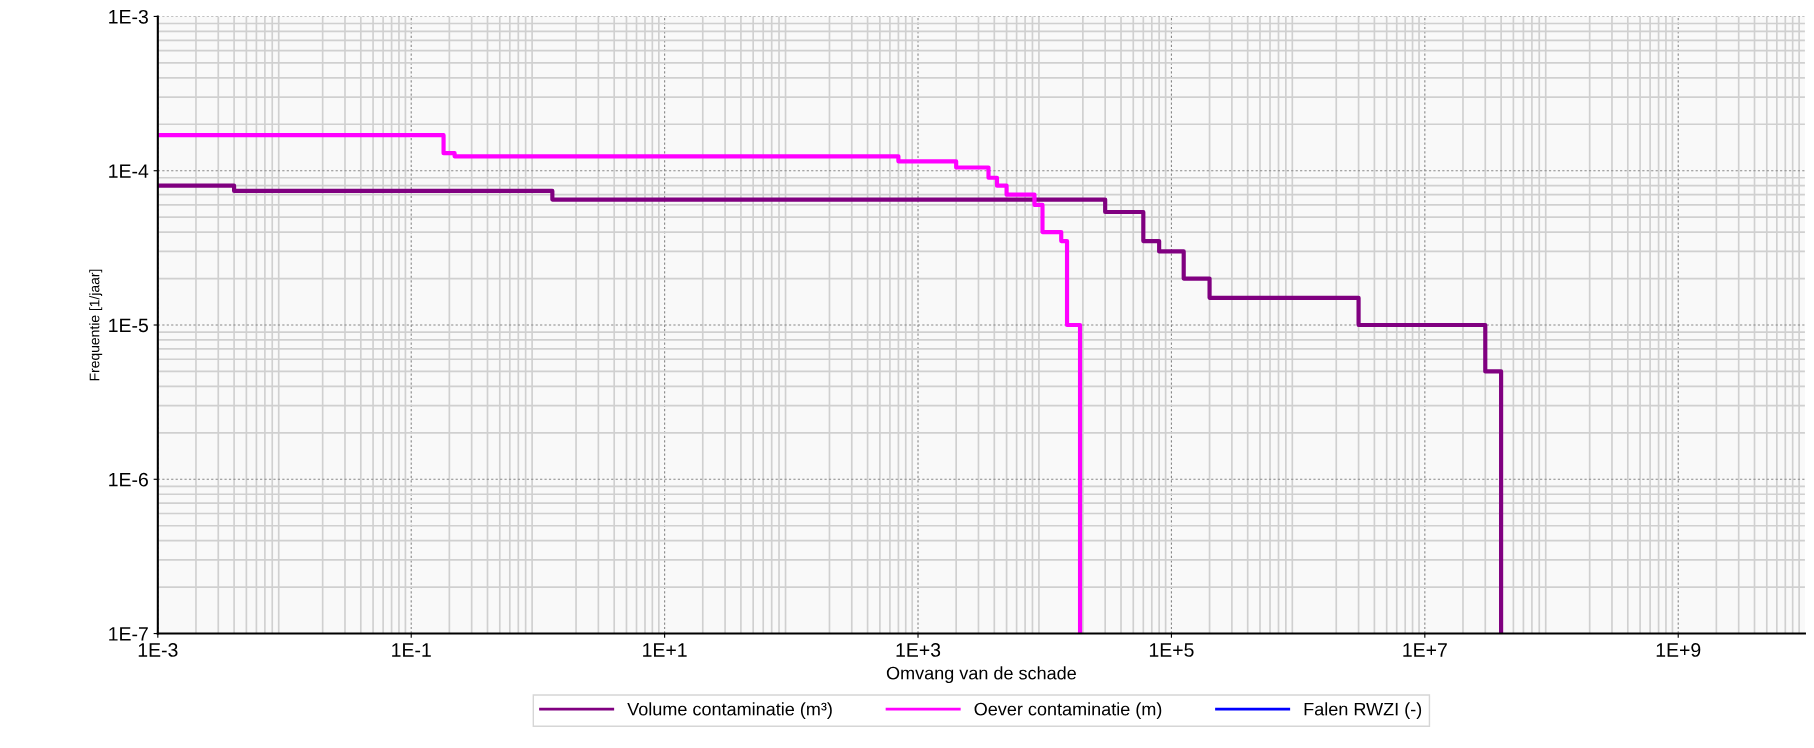  I want to click on y-axis-title: Frequentie [1/jaar], so click(96, 325).